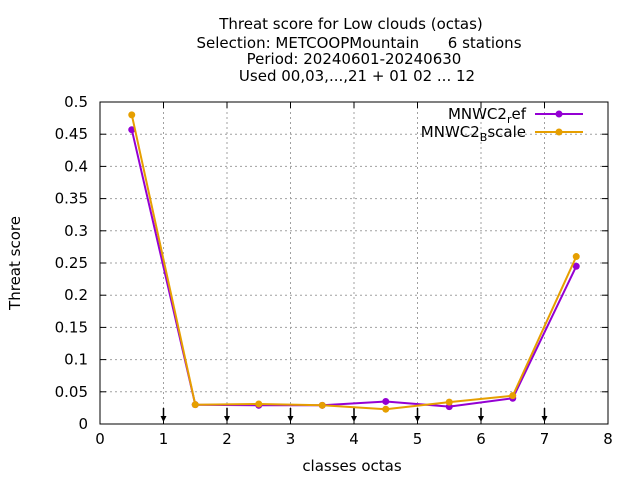 The image size is (640, 480). Describe the element at coordinates (71, 263) in the screenshot. I see `y-tick-label: 0.25` at that location.